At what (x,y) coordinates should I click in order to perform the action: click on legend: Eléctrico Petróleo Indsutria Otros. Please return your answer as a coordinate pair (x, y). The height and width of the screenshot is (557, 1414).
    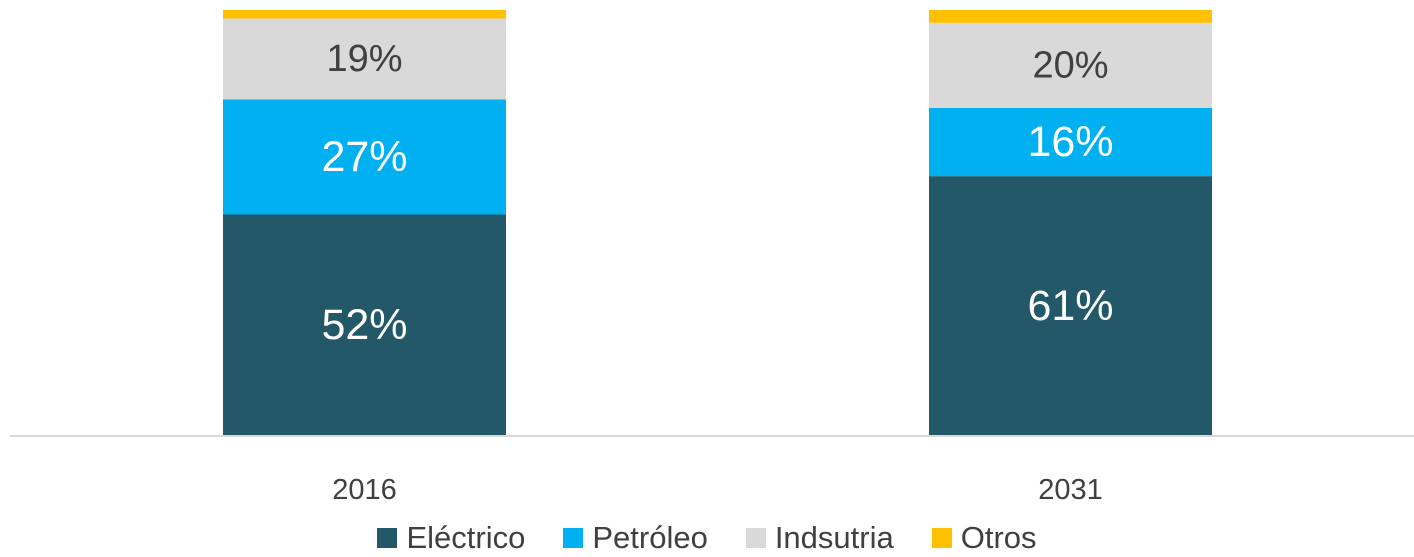
    Looking at the image, I should click on (707, 538).